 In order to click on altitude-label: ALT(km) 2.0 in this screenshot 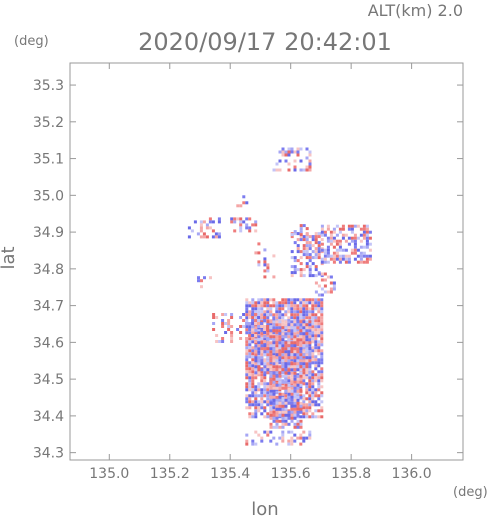, I will do `click(415, 10)`.